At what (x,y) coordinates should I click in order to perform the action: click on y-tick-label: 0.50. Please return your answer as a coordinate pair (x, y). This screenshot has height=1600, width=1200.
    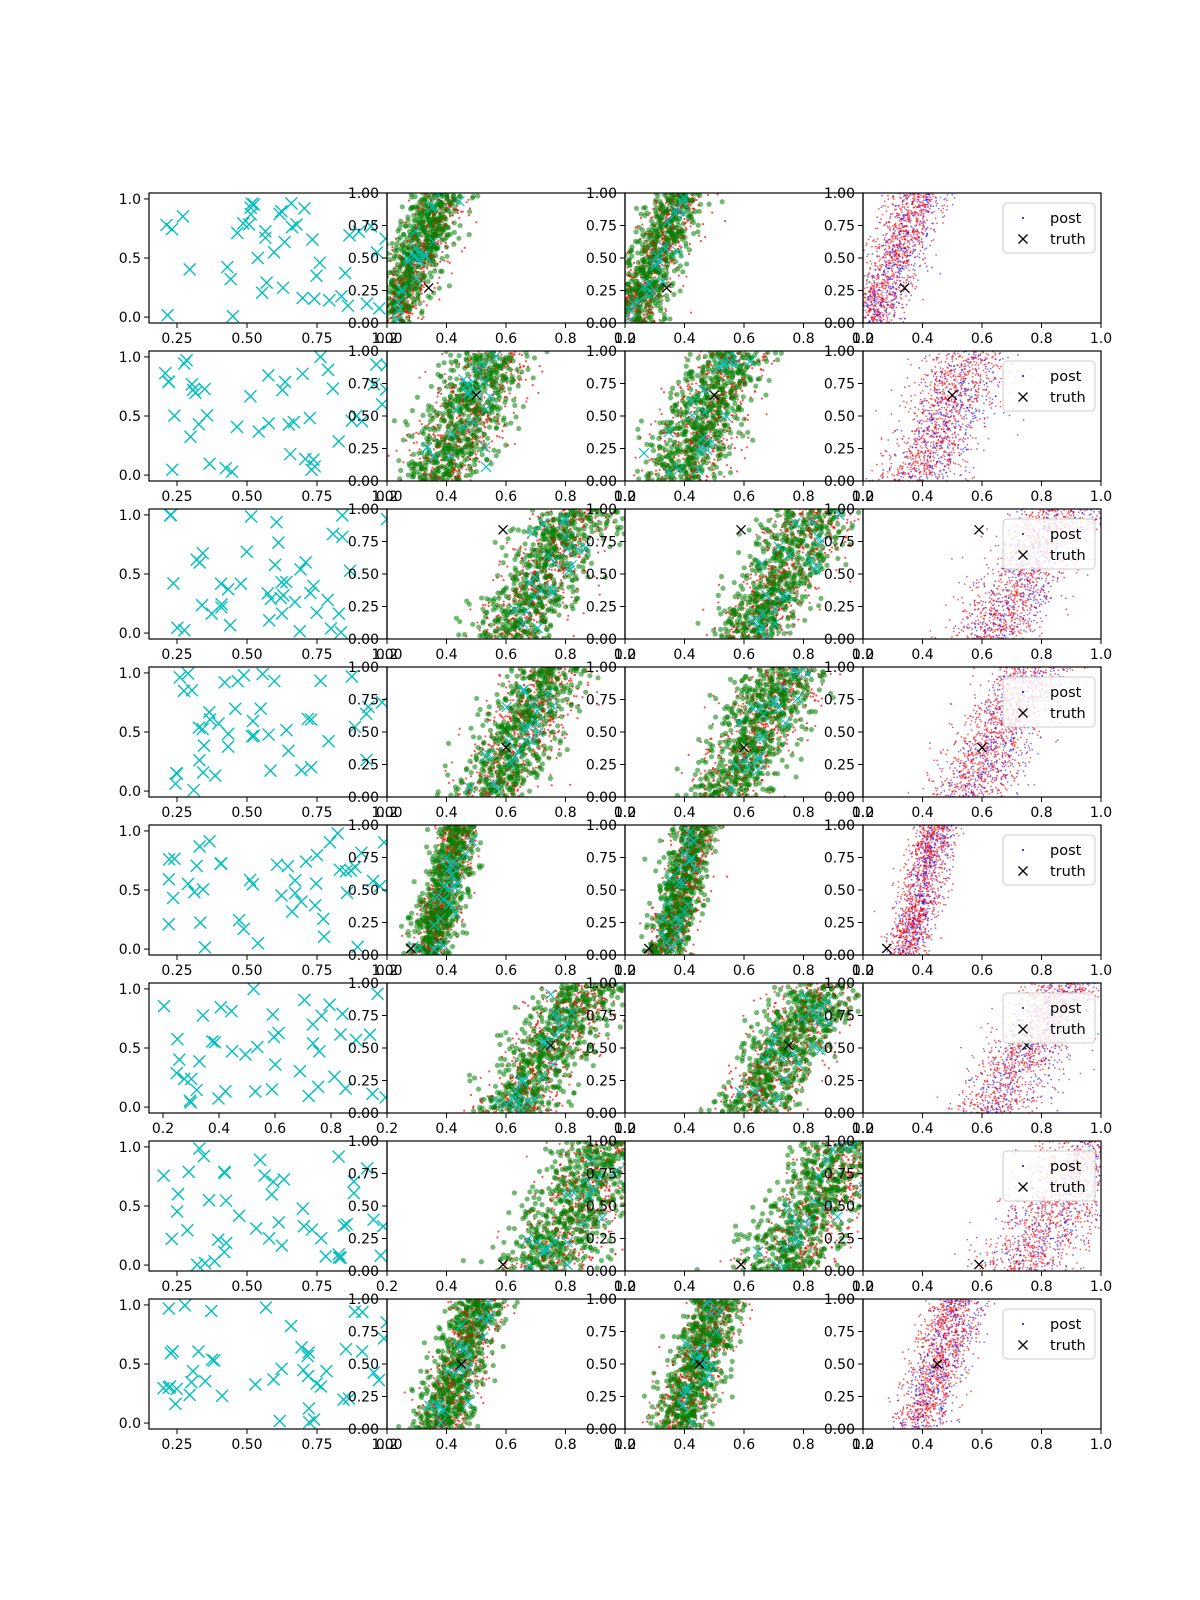
    Looking at the image, I should click on (839, 259).